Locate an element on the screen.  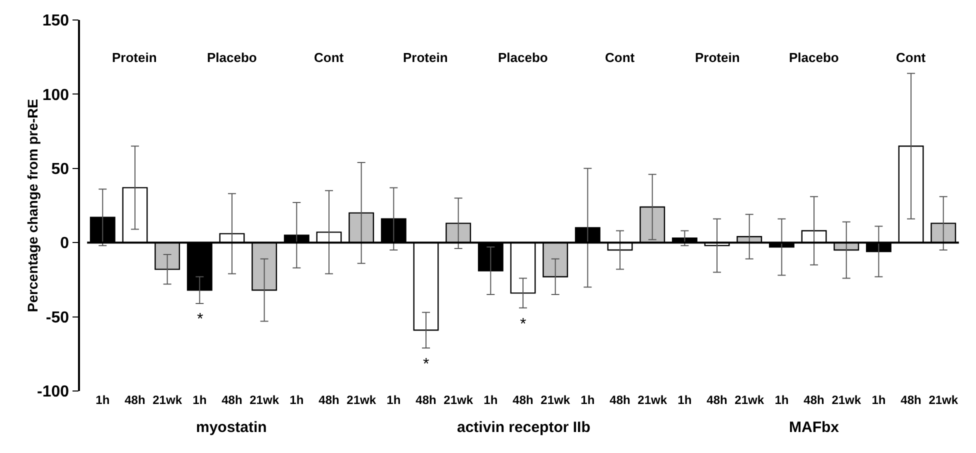
text: activin receptor IIb is located at coordinates (523, 427).